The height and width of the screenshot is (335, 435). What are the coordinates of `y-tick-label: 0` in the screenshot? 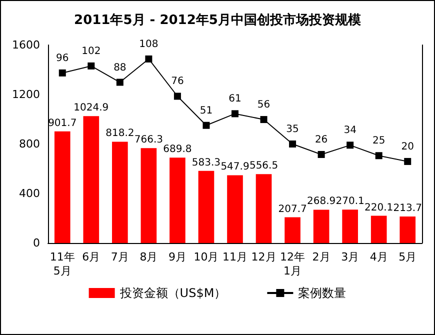 It's located at (36, 243).